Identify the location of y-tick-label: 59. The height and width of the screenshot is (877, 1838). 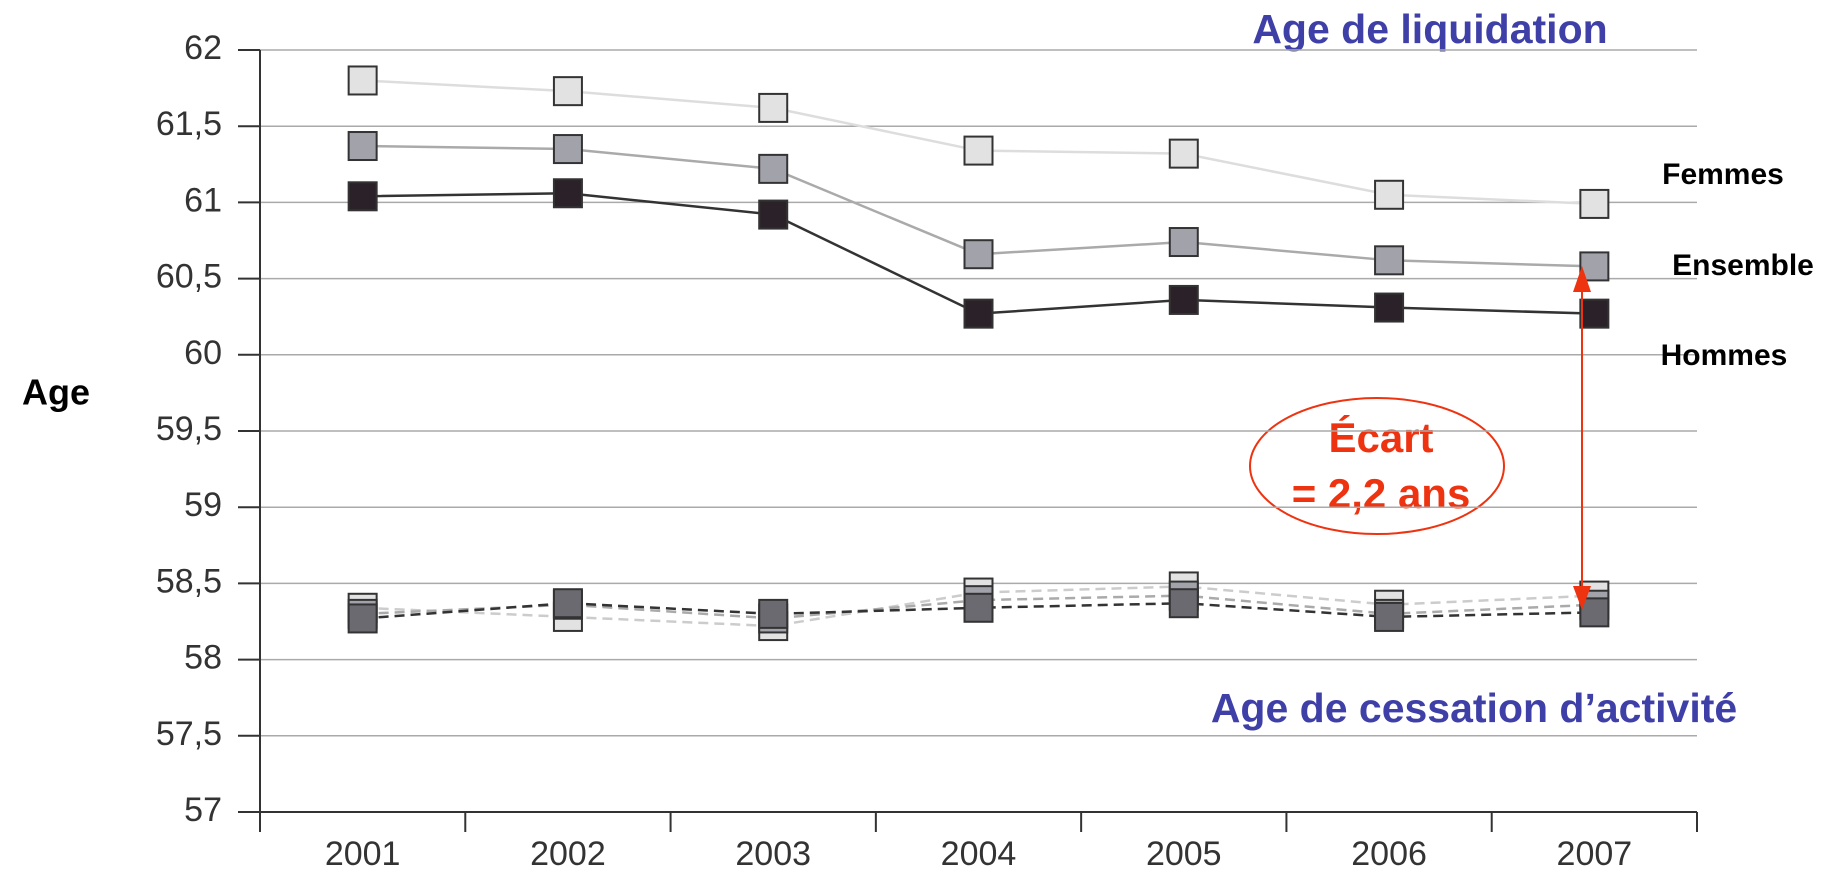
(203, 505).